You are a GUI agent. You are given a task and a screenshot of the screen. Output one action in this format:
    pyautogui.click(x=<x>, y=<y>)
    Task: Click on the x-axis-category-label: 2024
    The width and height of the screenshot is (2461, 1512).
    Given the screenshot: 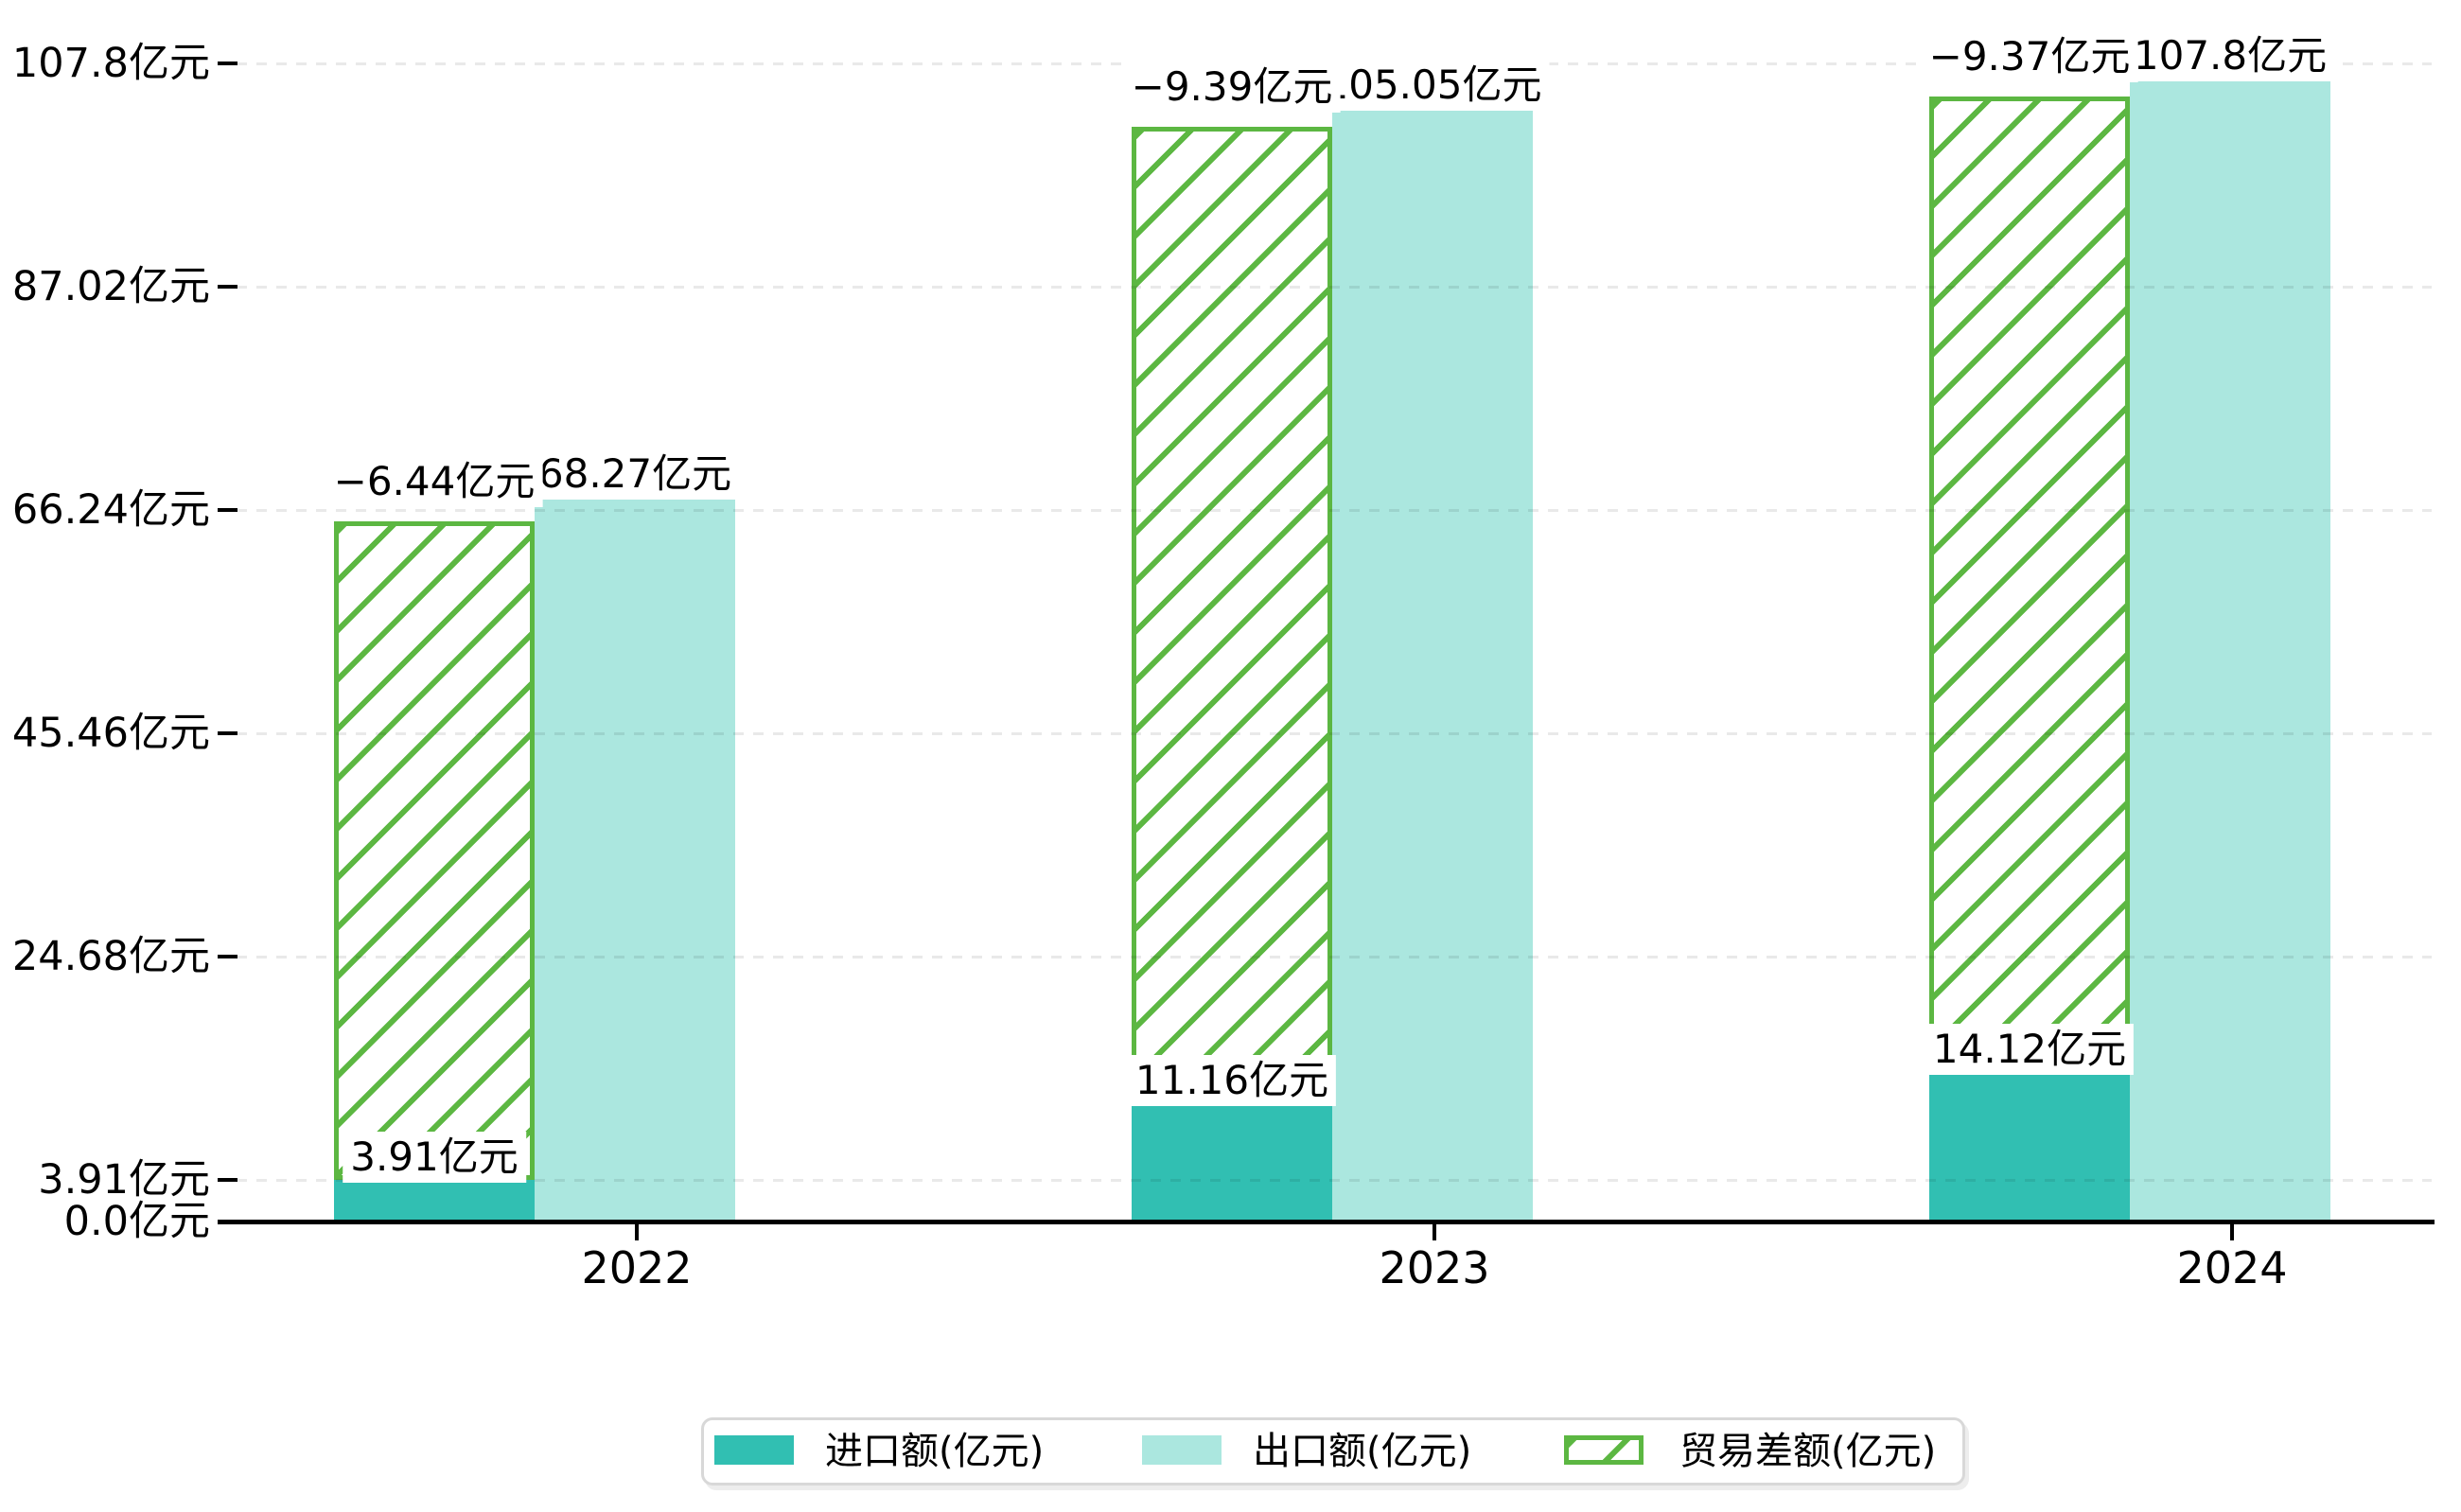 What is the action you would take?
    pyautogui.click(x=2232, y=1267)
    